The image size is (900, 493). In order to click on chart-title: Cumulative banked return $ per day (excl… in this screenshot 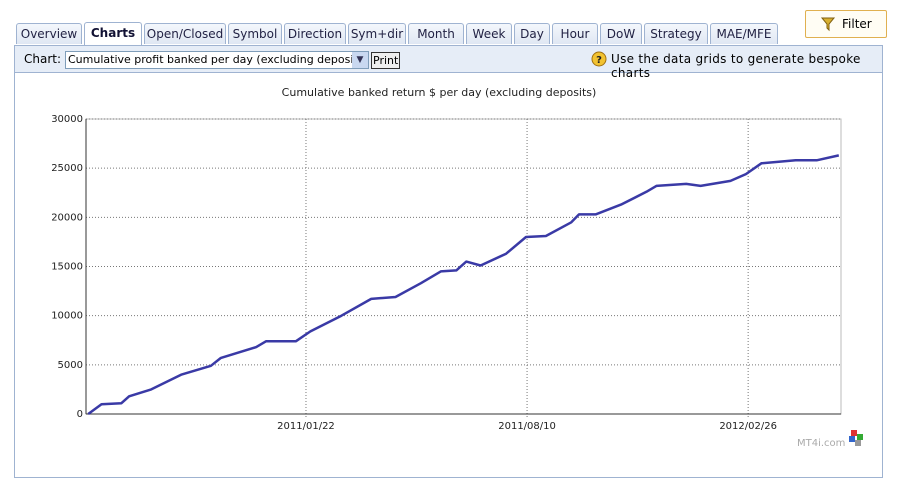, I will do `click(439, 92)`.